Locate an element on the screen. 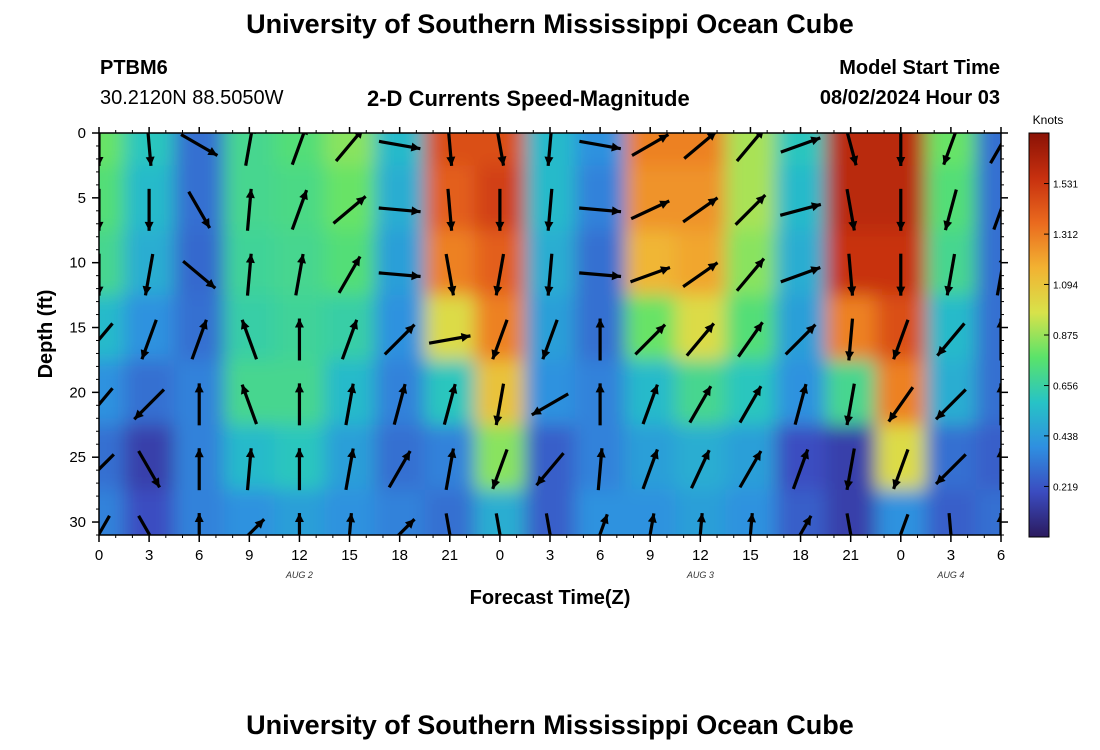 The height and width of the screenshot is (750, 1100). y-tick-label: 10 is located at coordinates (77, 263).